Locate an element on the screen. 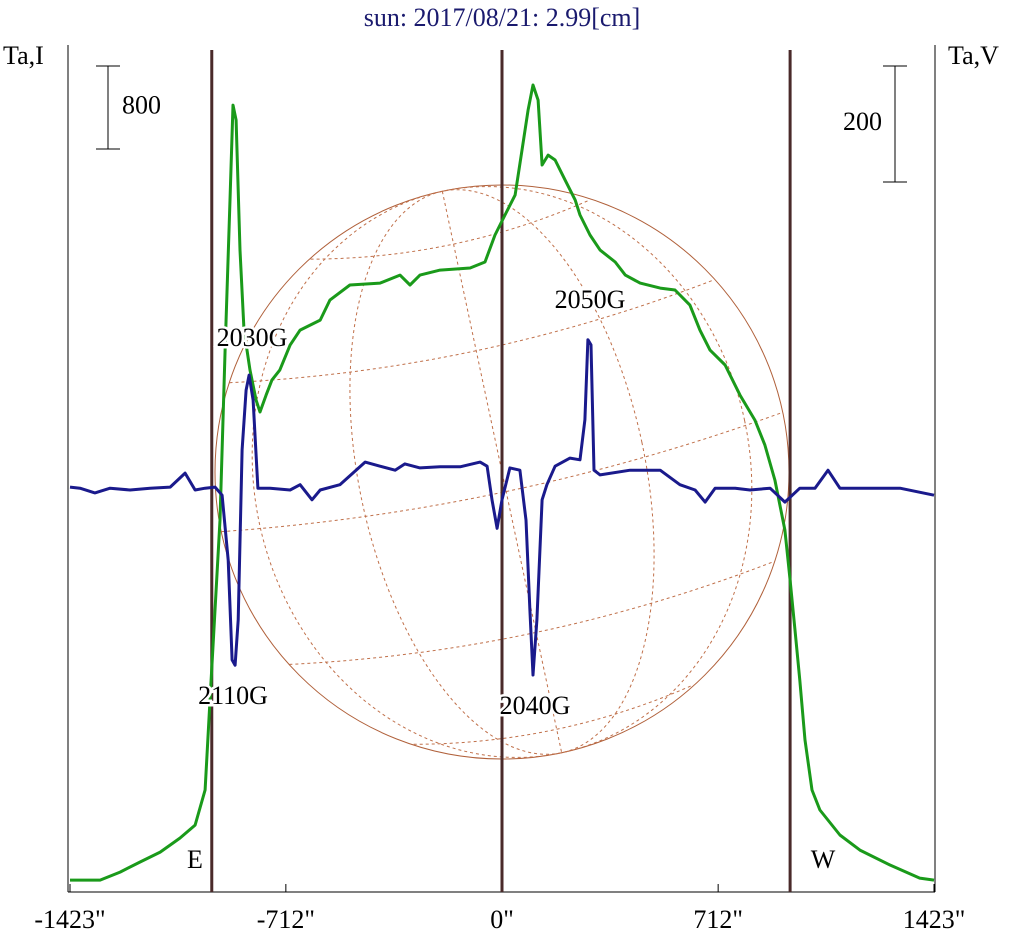  x-tick-label: -1423" is located at coordinates (69, 919).